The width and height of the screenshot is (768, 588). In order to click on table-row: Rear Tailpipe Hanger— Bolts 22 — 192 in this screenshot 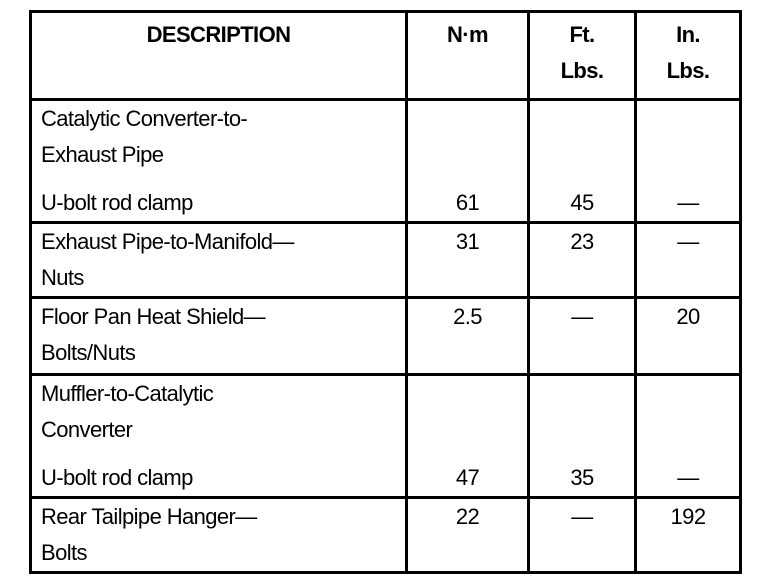, I will do `click(385, 535)`.